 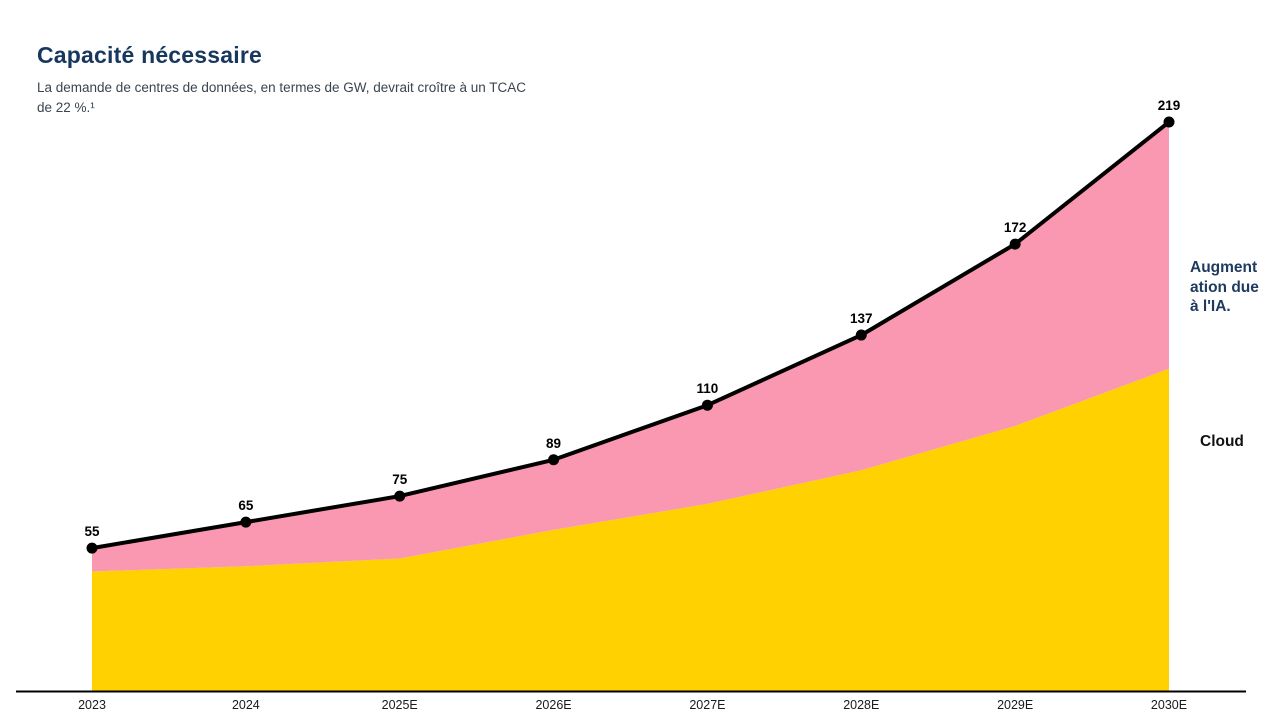 I want to click on legend-ai-line-3: à l'IA., so click(x=1210, y=306).